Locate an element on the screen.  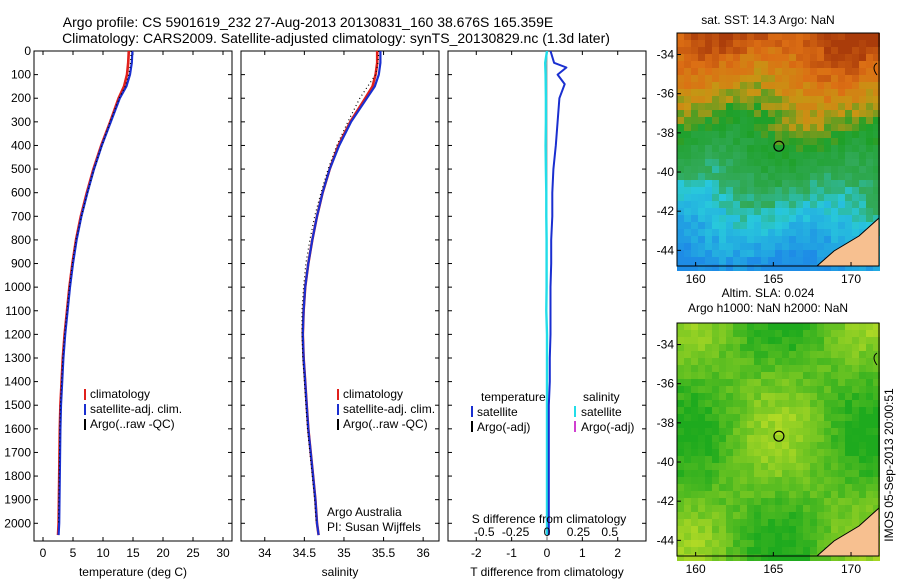
y-tick-label: 300 is located at coordinates (21, 122).